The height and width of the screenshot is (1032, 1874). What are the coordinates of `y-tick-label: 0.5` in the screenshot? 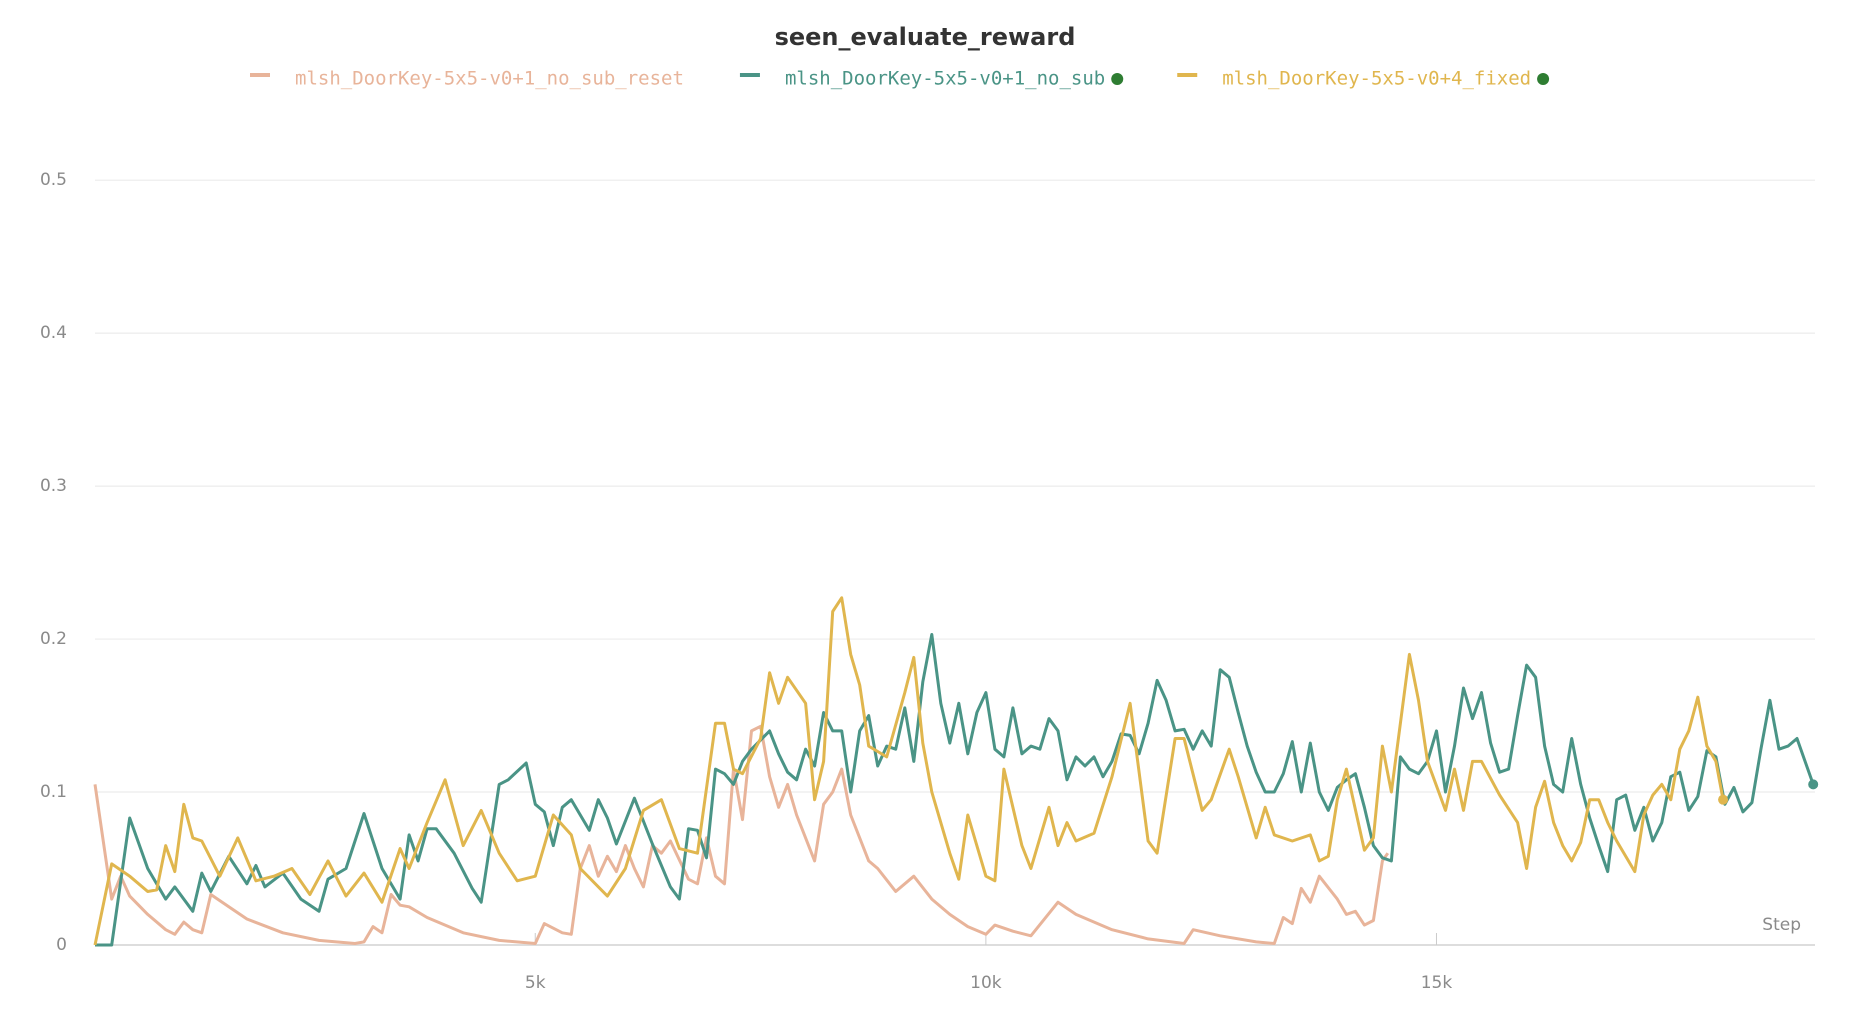 It's located at (53, 180).